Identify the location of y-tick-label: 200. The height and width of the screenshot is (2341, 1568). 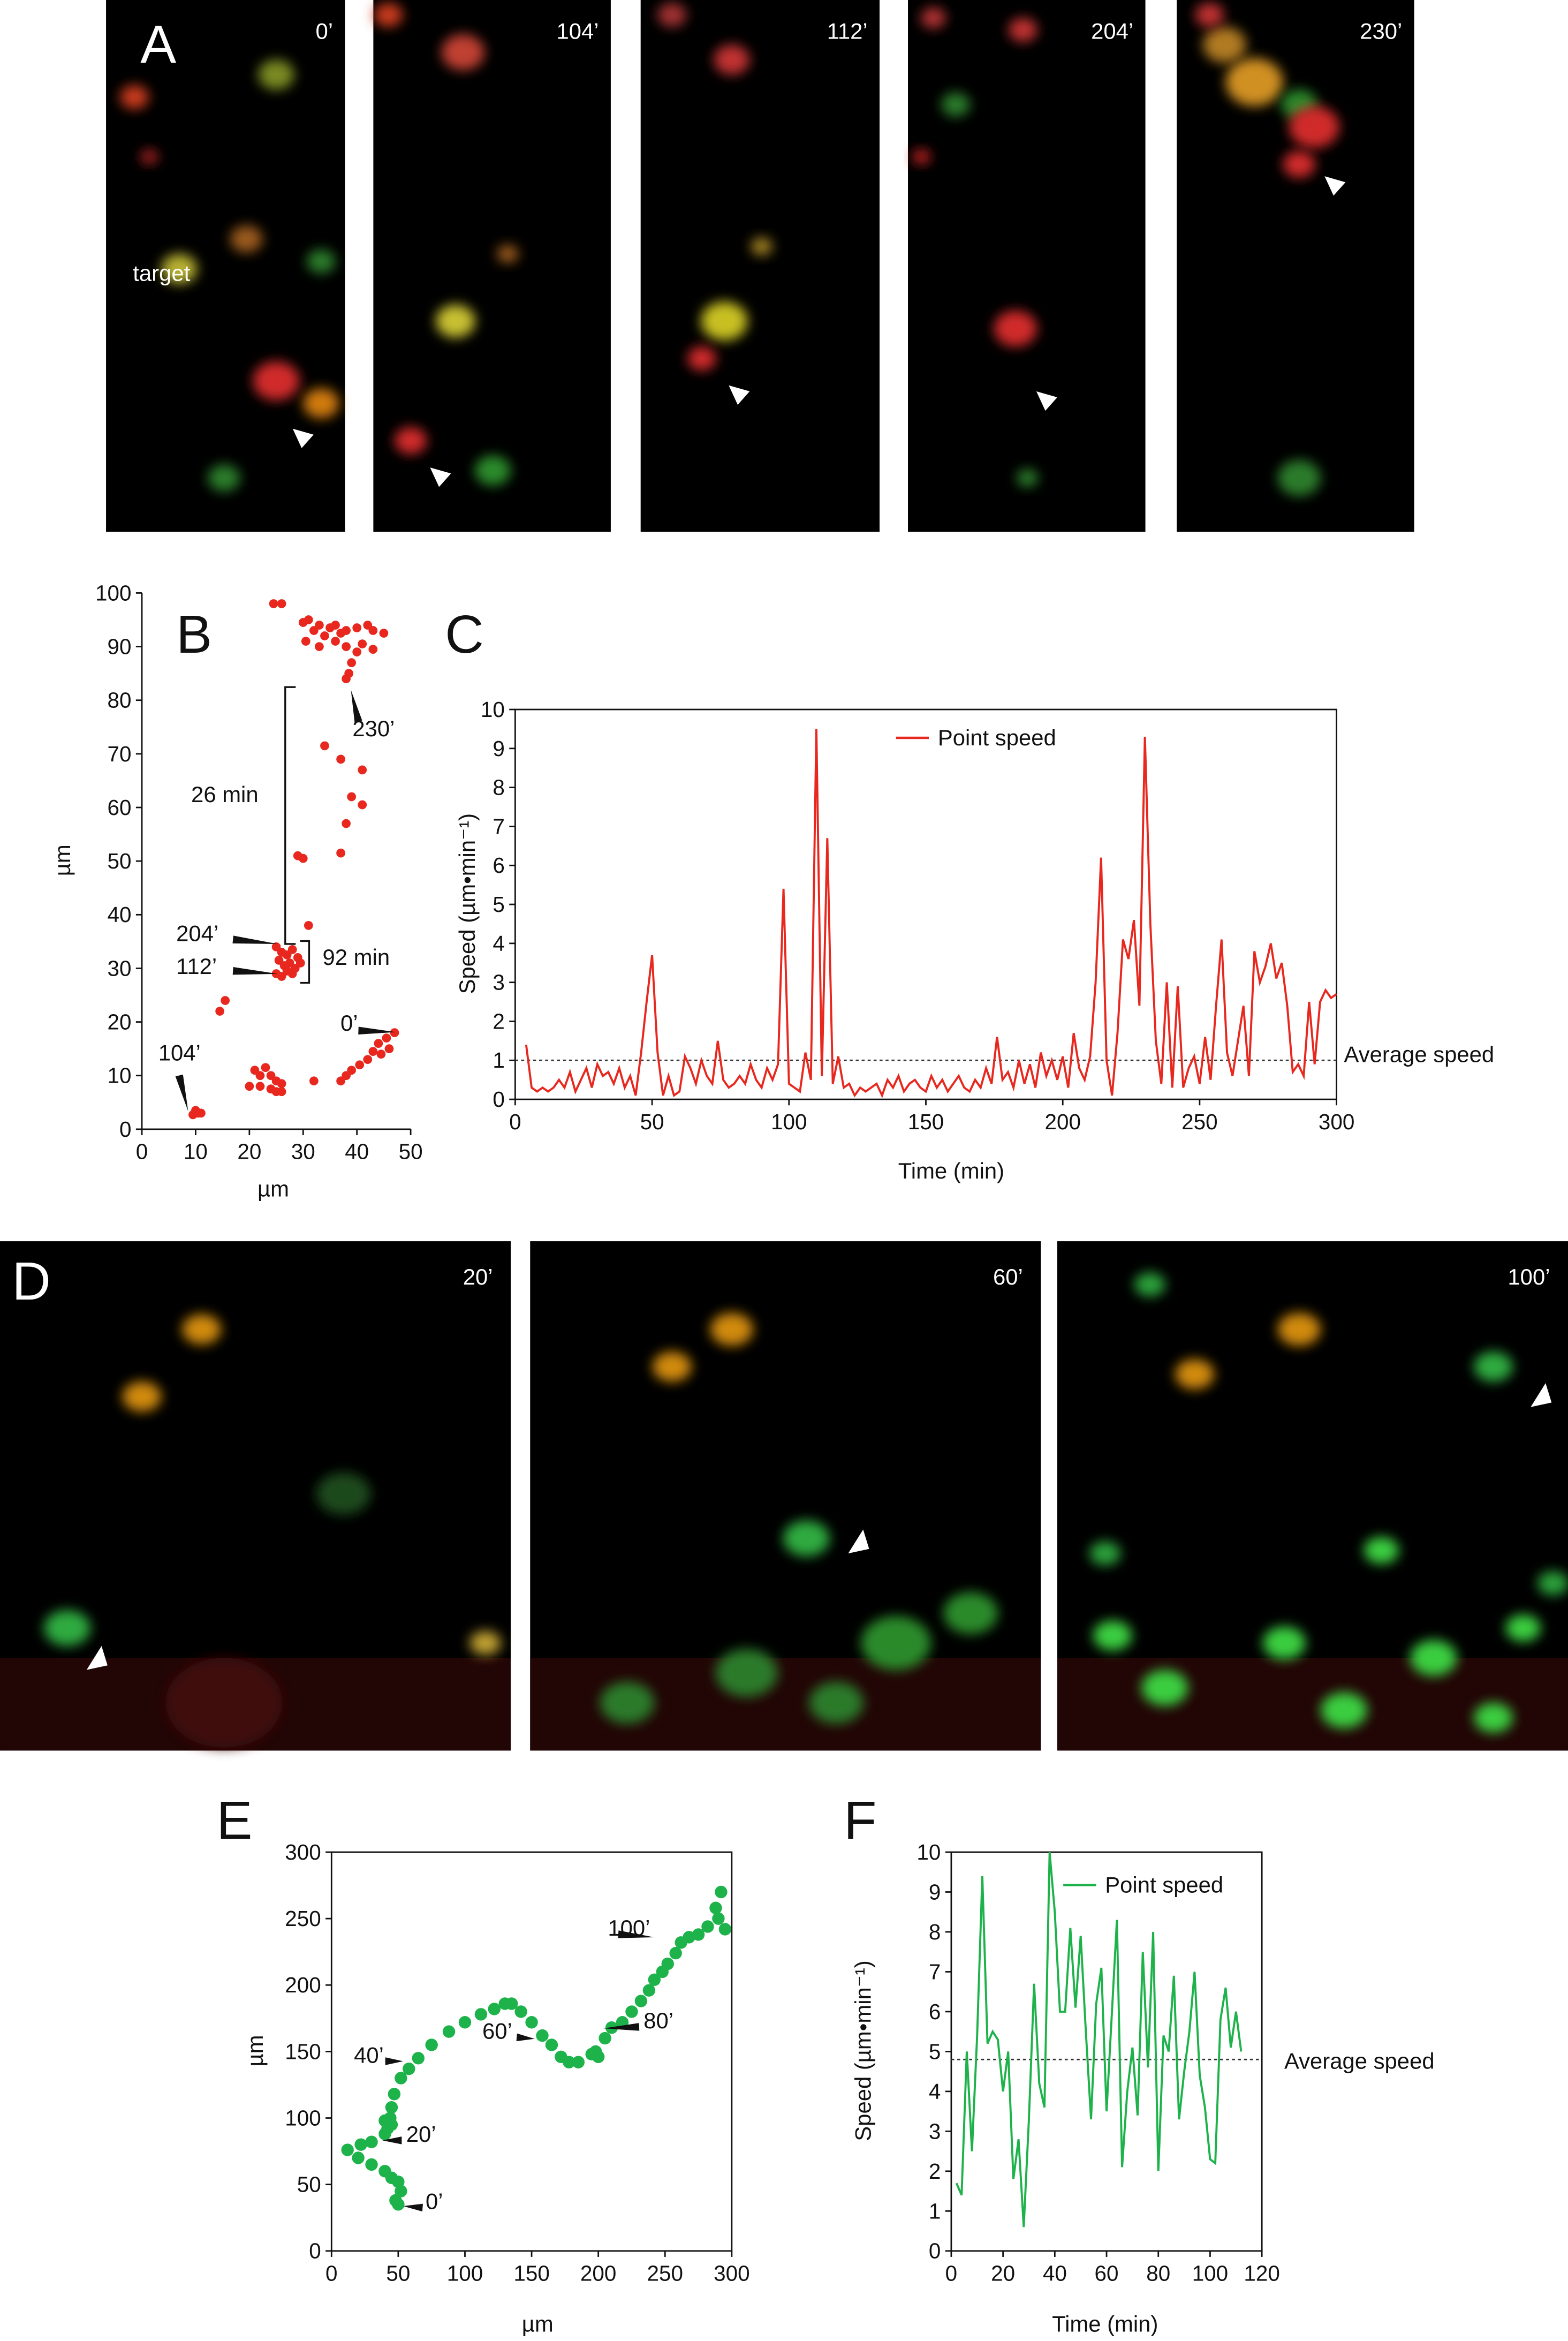
(303, 1985).